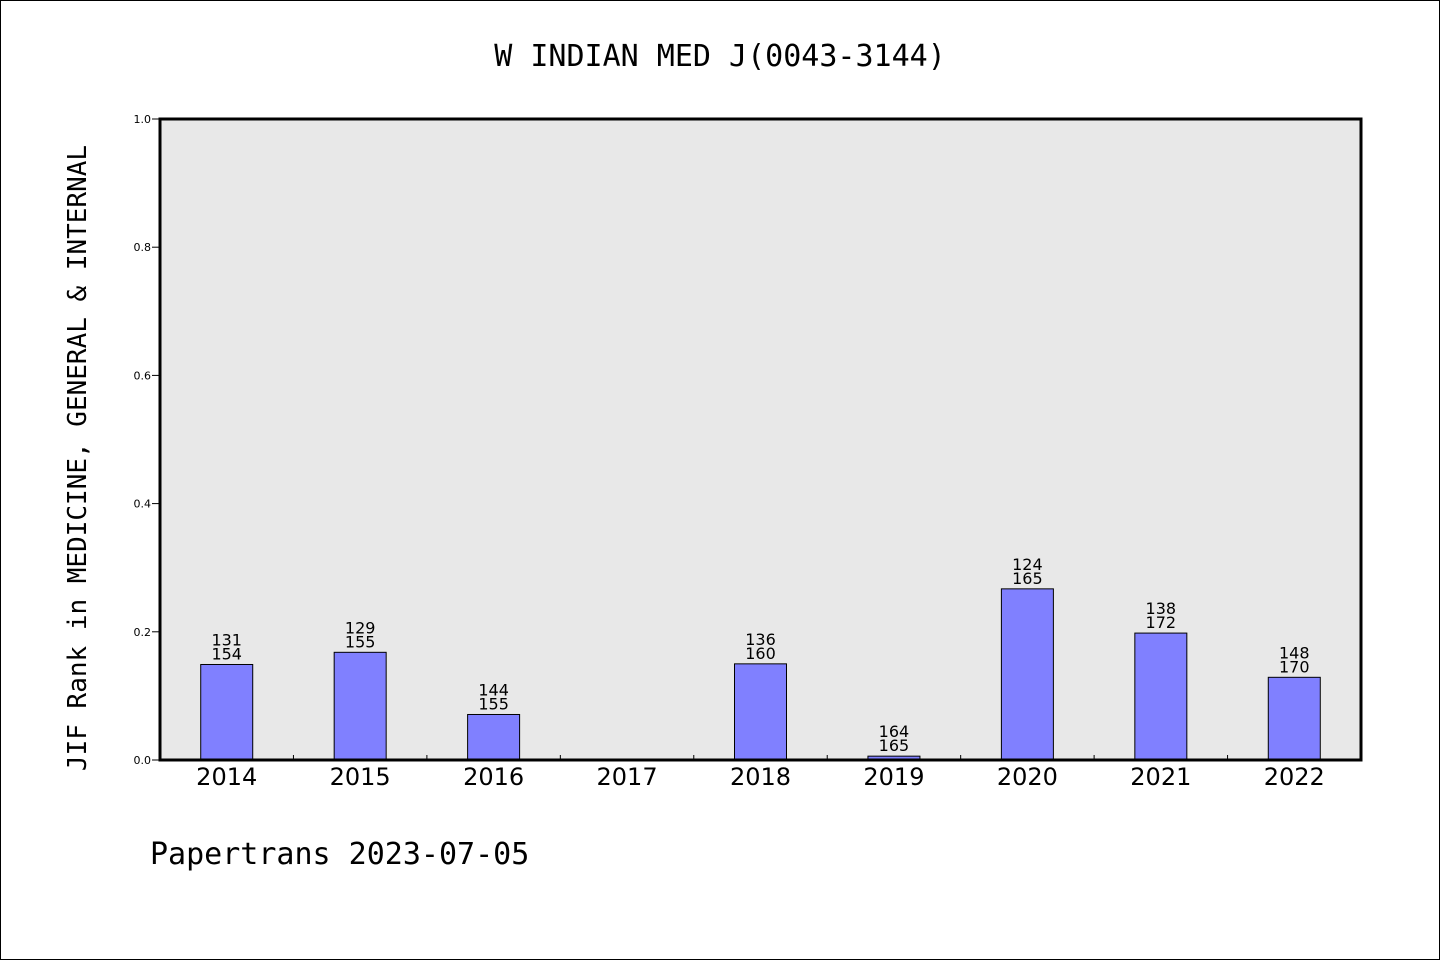  What do you see at coordinates (226, 777) in the screenshot?
I see `x-tick-label: 2014` at bounding box center [226, 777].